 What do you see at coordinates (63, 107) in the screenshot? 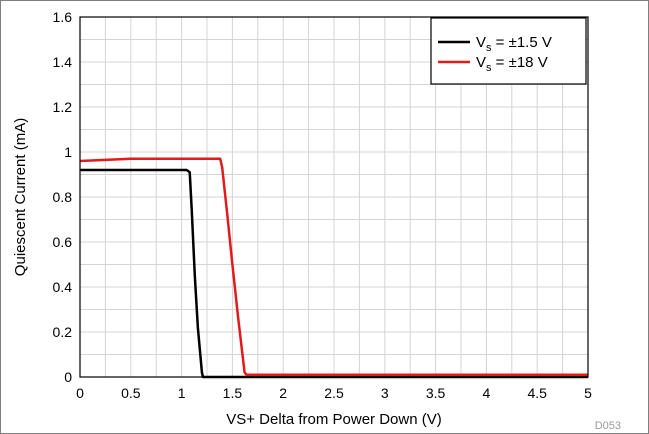
I see `y-tick-label: 1.2` at bounding box center [63, 107].